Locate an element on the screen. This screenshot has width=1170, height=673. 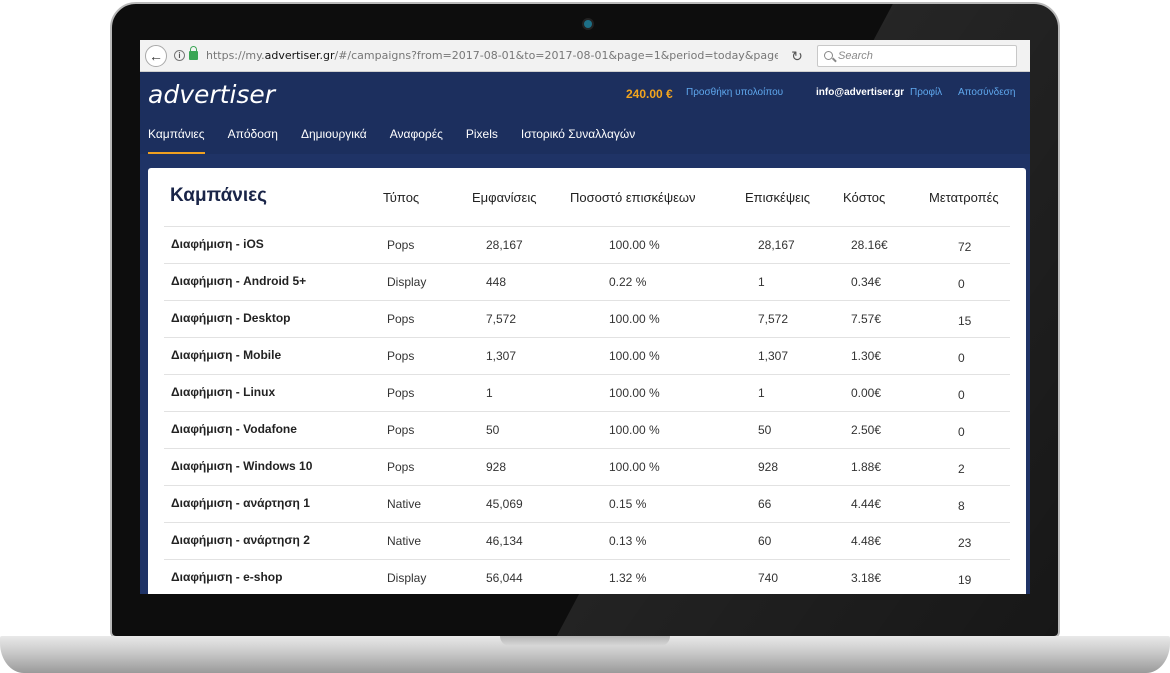
campaign-cost: 7.57€ is located at coordinates (866, 319).